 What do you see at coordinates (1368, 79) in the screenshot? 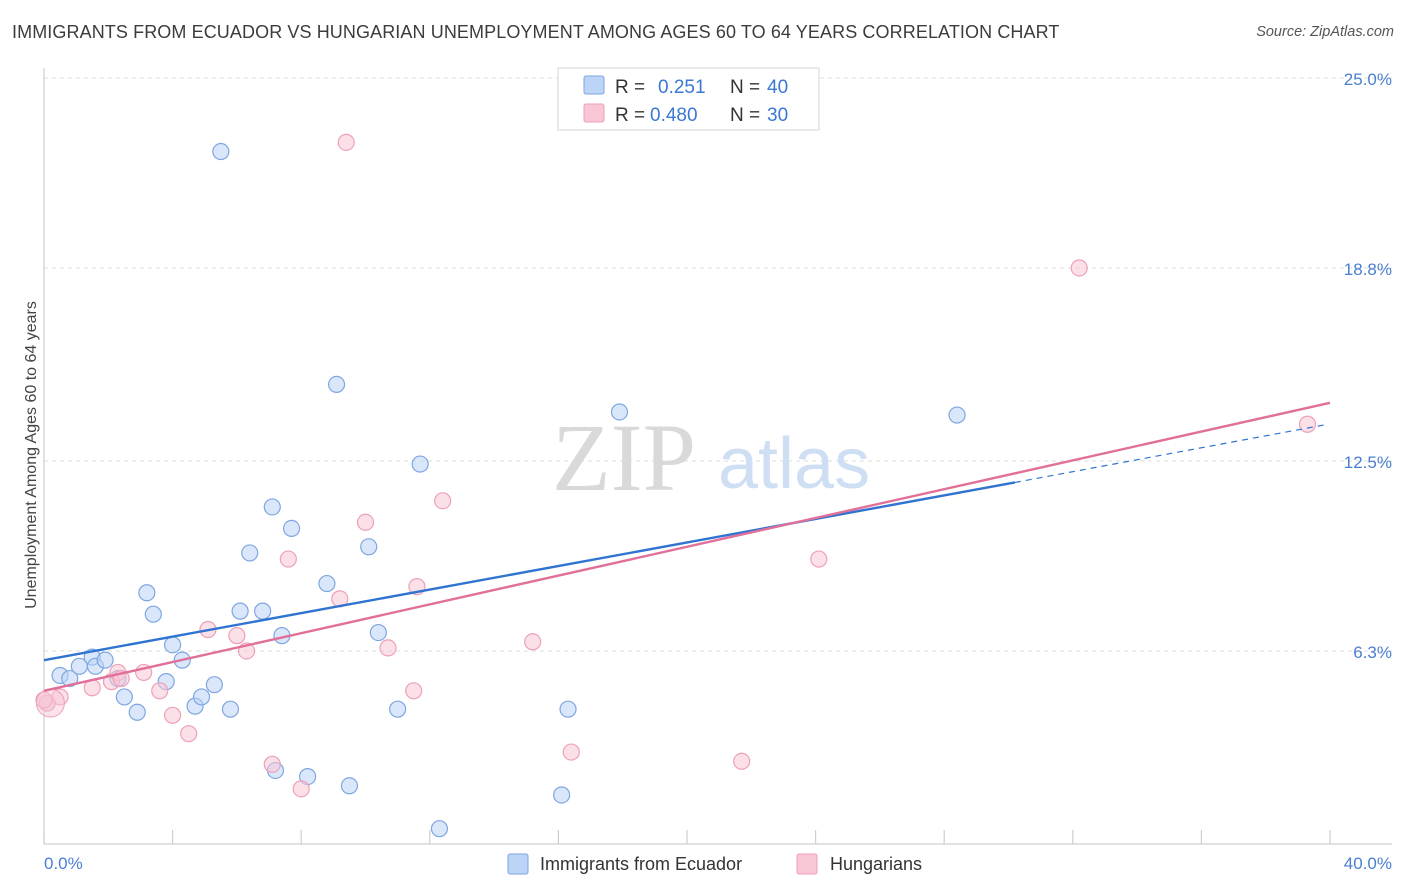
I see `y-tick-label: 25.0%` at bounding box center [1368, 79].